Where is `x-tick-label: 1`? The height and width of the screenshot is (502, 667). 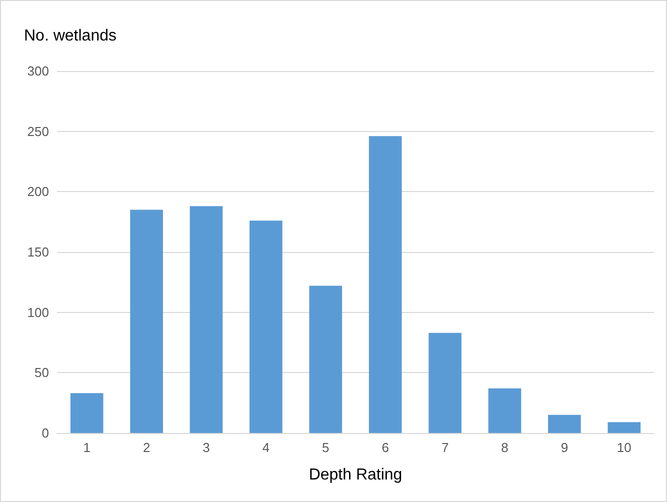
x-tick-label: 1 is located at coordinates (86, 447).